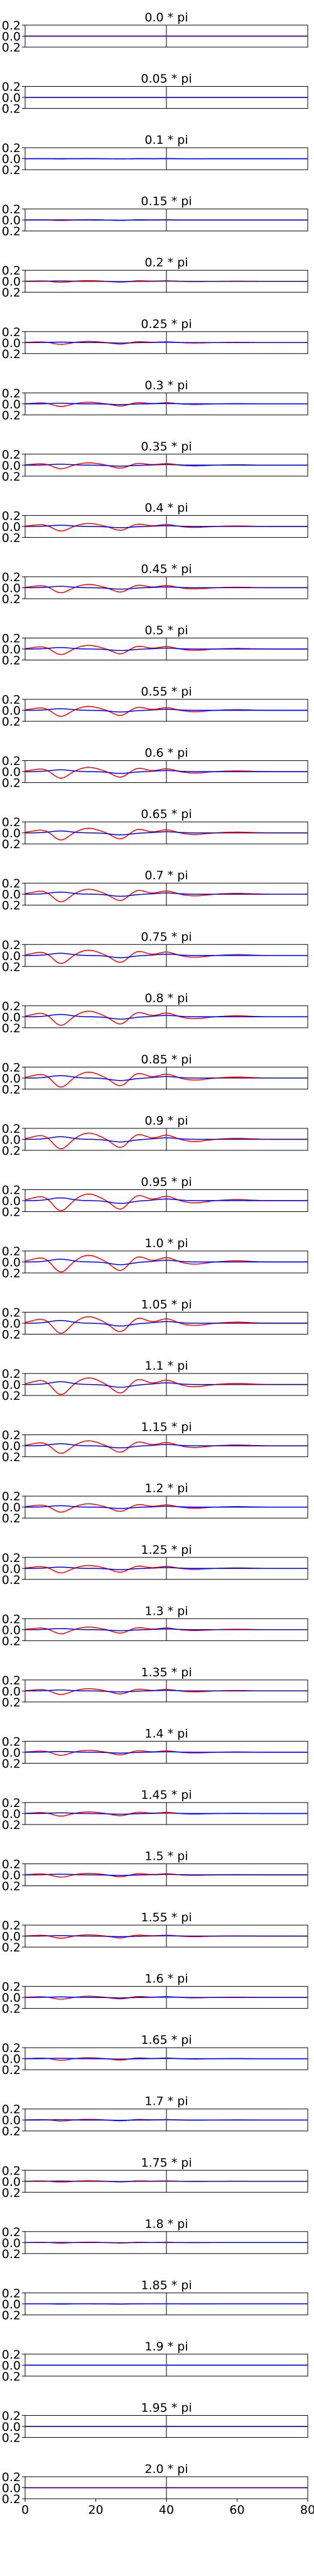  I want to click on panel-title: 1.5 * pi, so click(166, 1857).